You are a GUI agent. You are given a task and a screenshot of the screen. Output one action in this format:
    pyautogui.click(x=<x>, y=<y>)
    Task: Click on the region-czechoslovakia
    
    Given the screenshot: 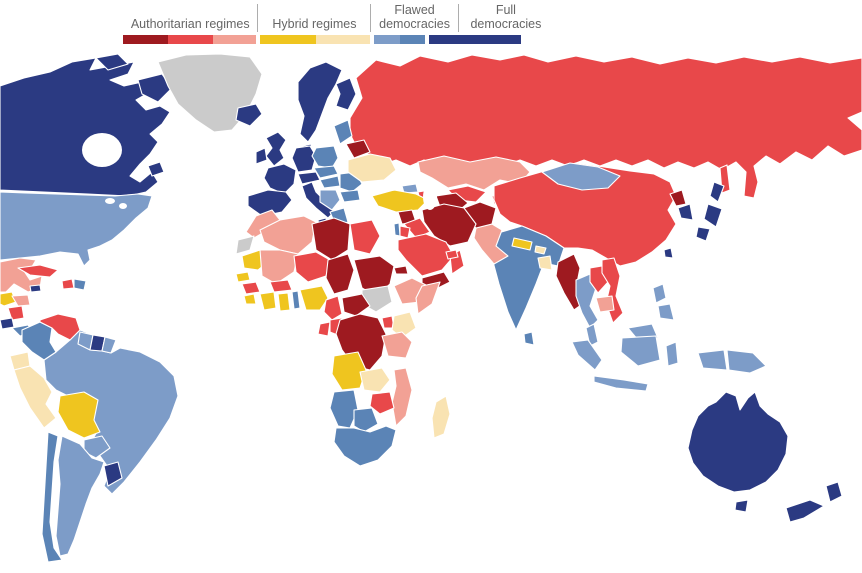 What is the action you would take?
    pyautogui.click(x=326, y=172)
    